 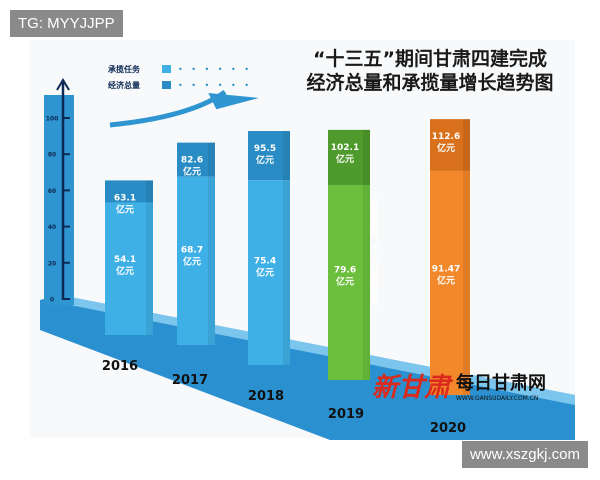 I want to click on data-label-total: 102.1 亿元, so click(x=345, y=154).